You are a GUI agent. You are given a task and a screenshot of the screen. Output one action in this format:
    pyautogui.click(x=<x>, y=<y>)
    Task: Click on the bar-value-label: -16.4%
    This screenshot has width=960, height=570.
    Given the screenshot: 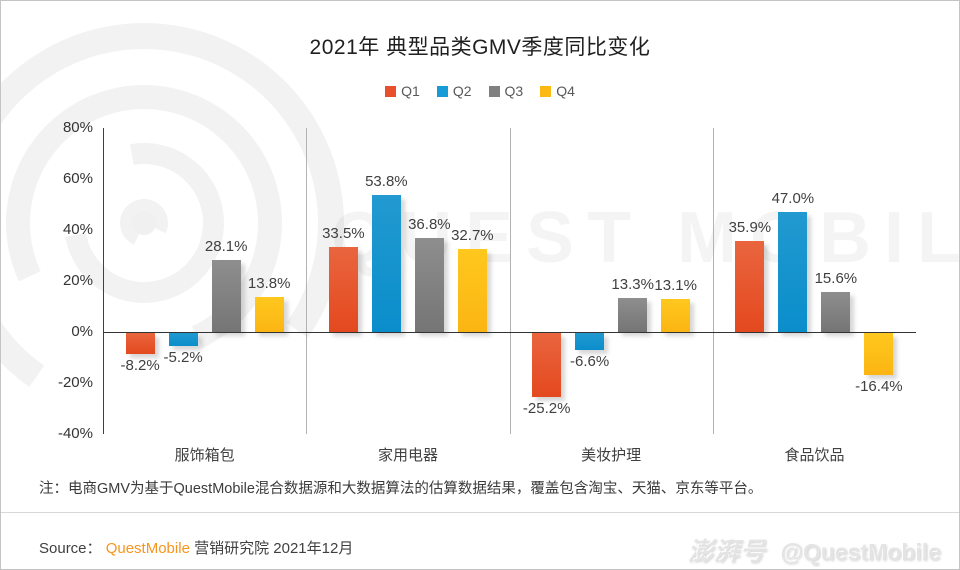 What is the action you would take?
    pyautogui.click(x=879, y=386)
    